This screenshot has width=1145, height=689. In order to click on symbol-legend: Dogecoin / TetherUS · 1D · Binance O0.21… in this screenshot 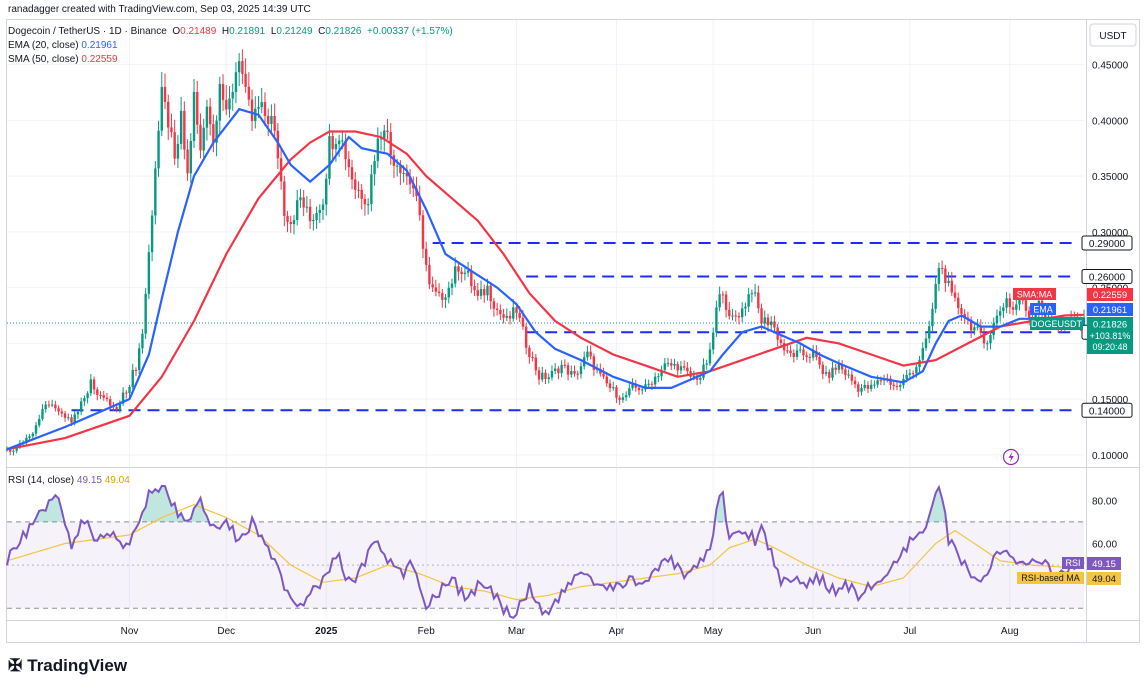, I will do `click(230, 31)`.